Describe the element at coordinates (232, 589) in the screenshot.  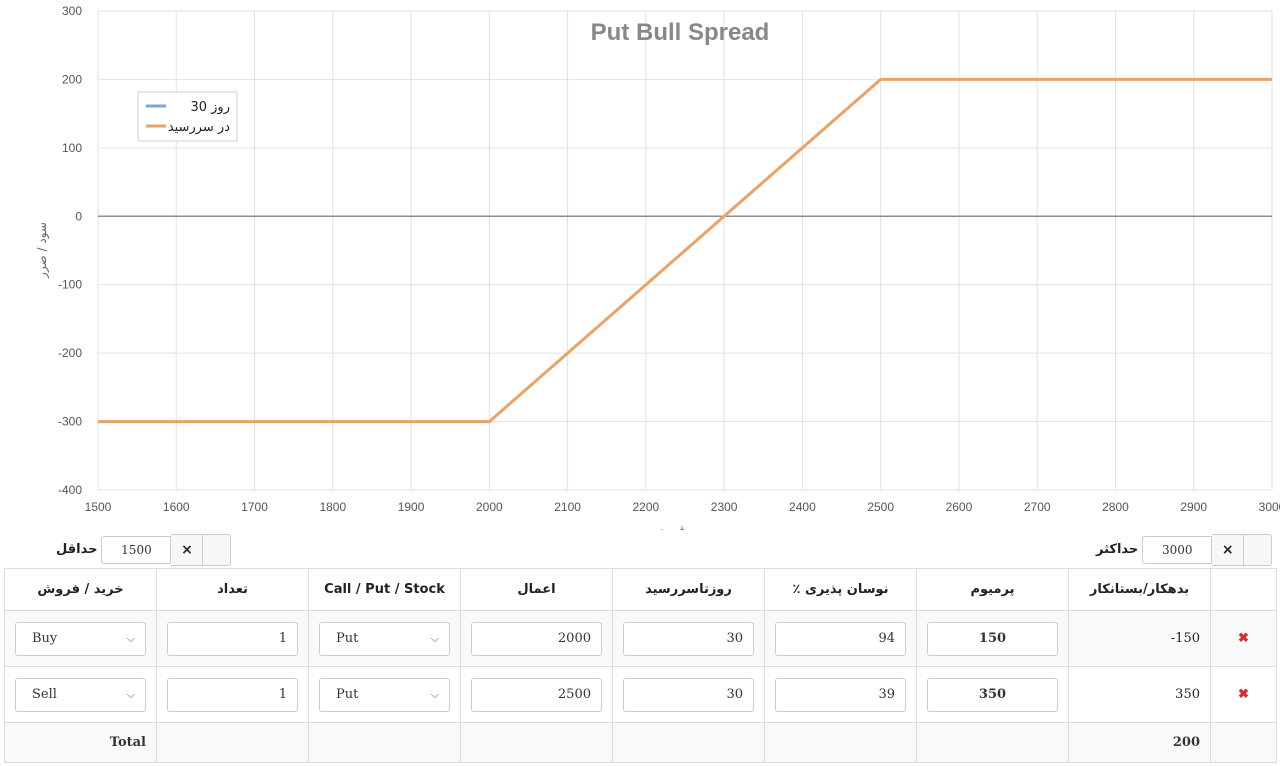
I see `header-quantity: تعداد` at that location.